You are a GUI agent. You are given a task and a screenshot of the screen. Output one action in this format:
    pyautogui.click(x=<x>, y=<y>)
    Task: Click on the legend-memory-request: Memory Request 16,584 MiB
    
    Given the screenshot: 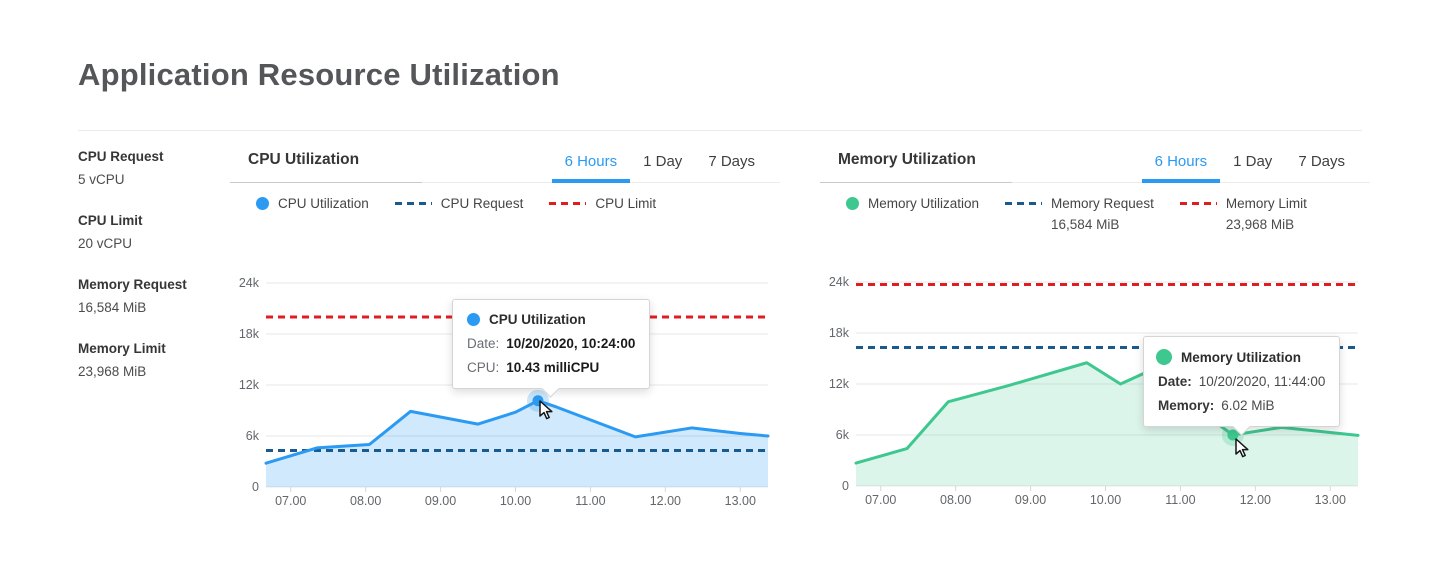 What is the action you would take?
    pyautogui.click(x=1079, y=214)
    